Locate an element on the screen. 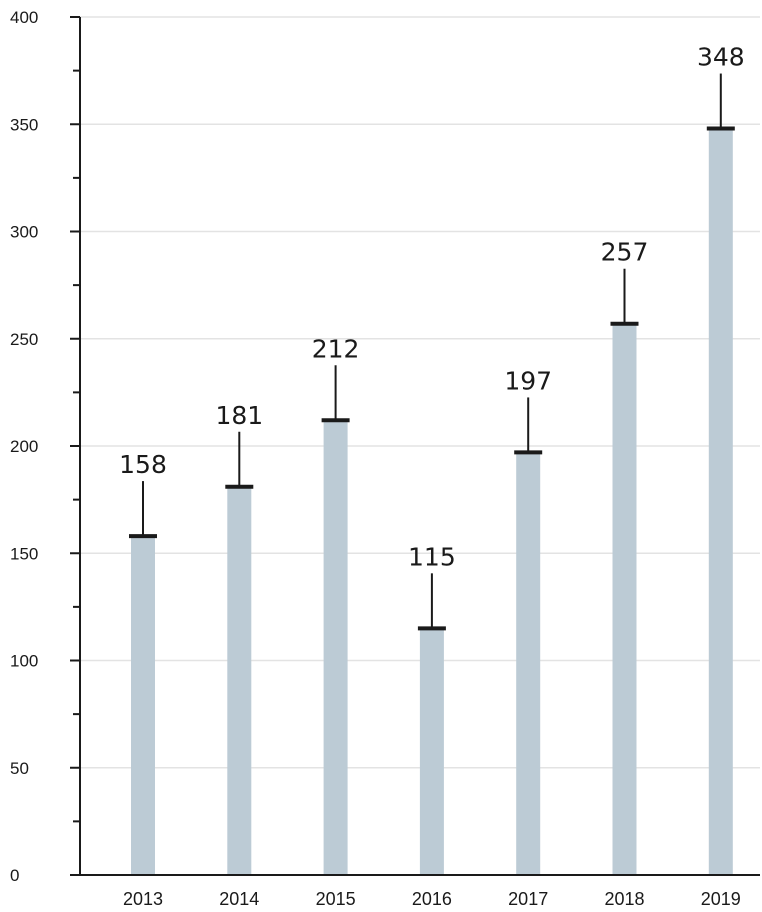  bar-2013 is located at coordinates (143, 705).